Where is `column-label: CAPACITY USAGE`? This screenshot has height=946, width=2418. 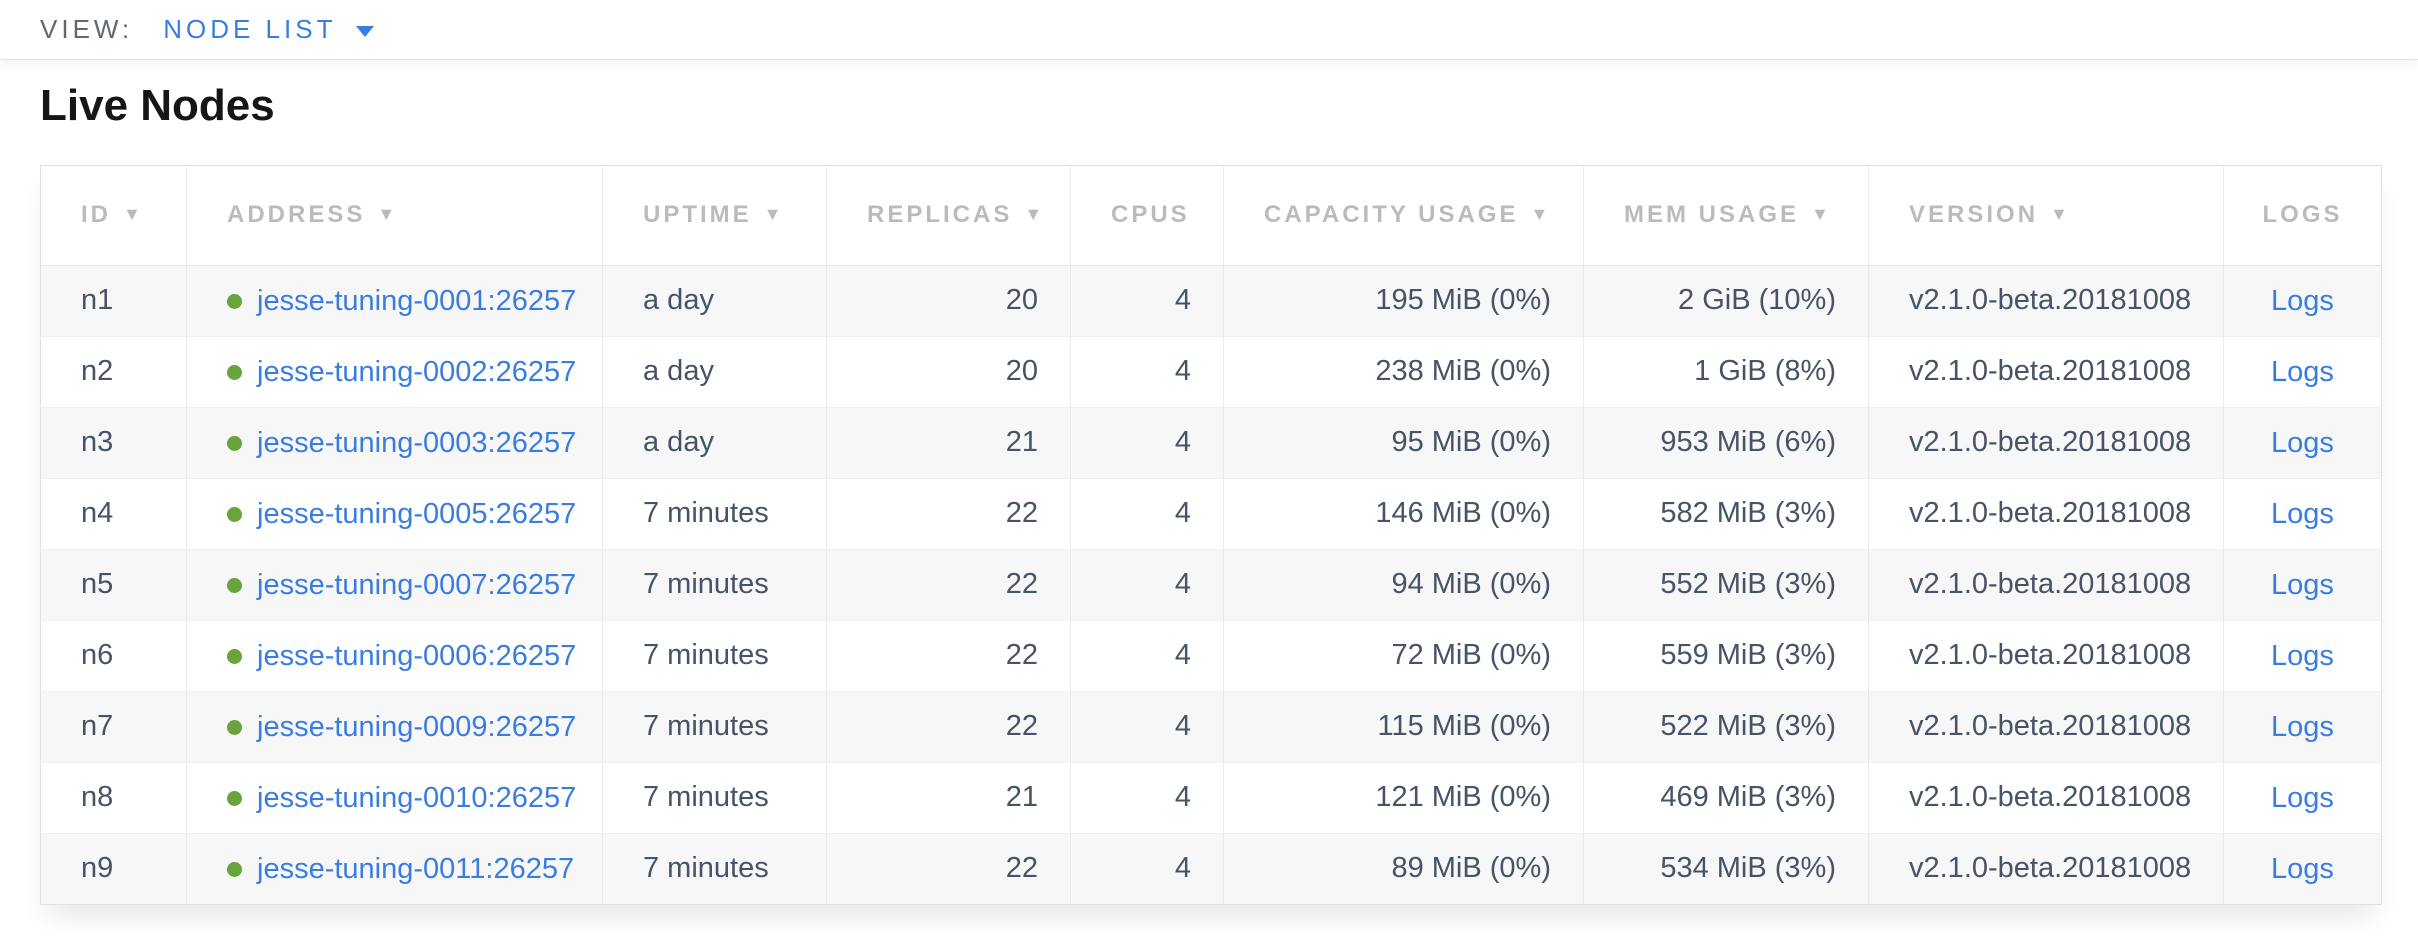 column-label: CAPACITY USAGE is located at coordinates (1391, 215).